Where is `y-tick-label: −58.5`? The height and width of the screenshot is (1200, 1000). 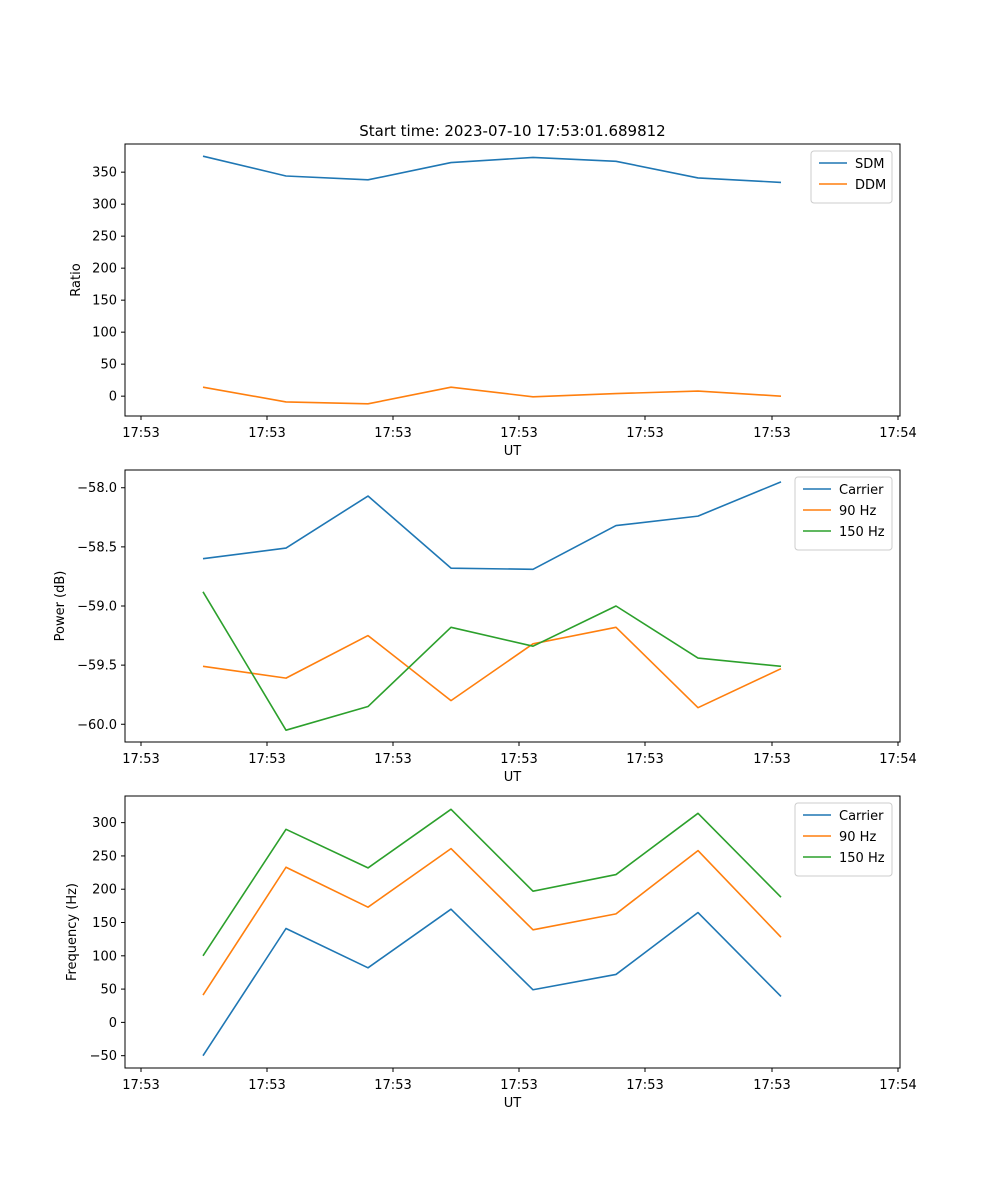
y-tick-label: −58.5 is located at coordinates (97, 547).